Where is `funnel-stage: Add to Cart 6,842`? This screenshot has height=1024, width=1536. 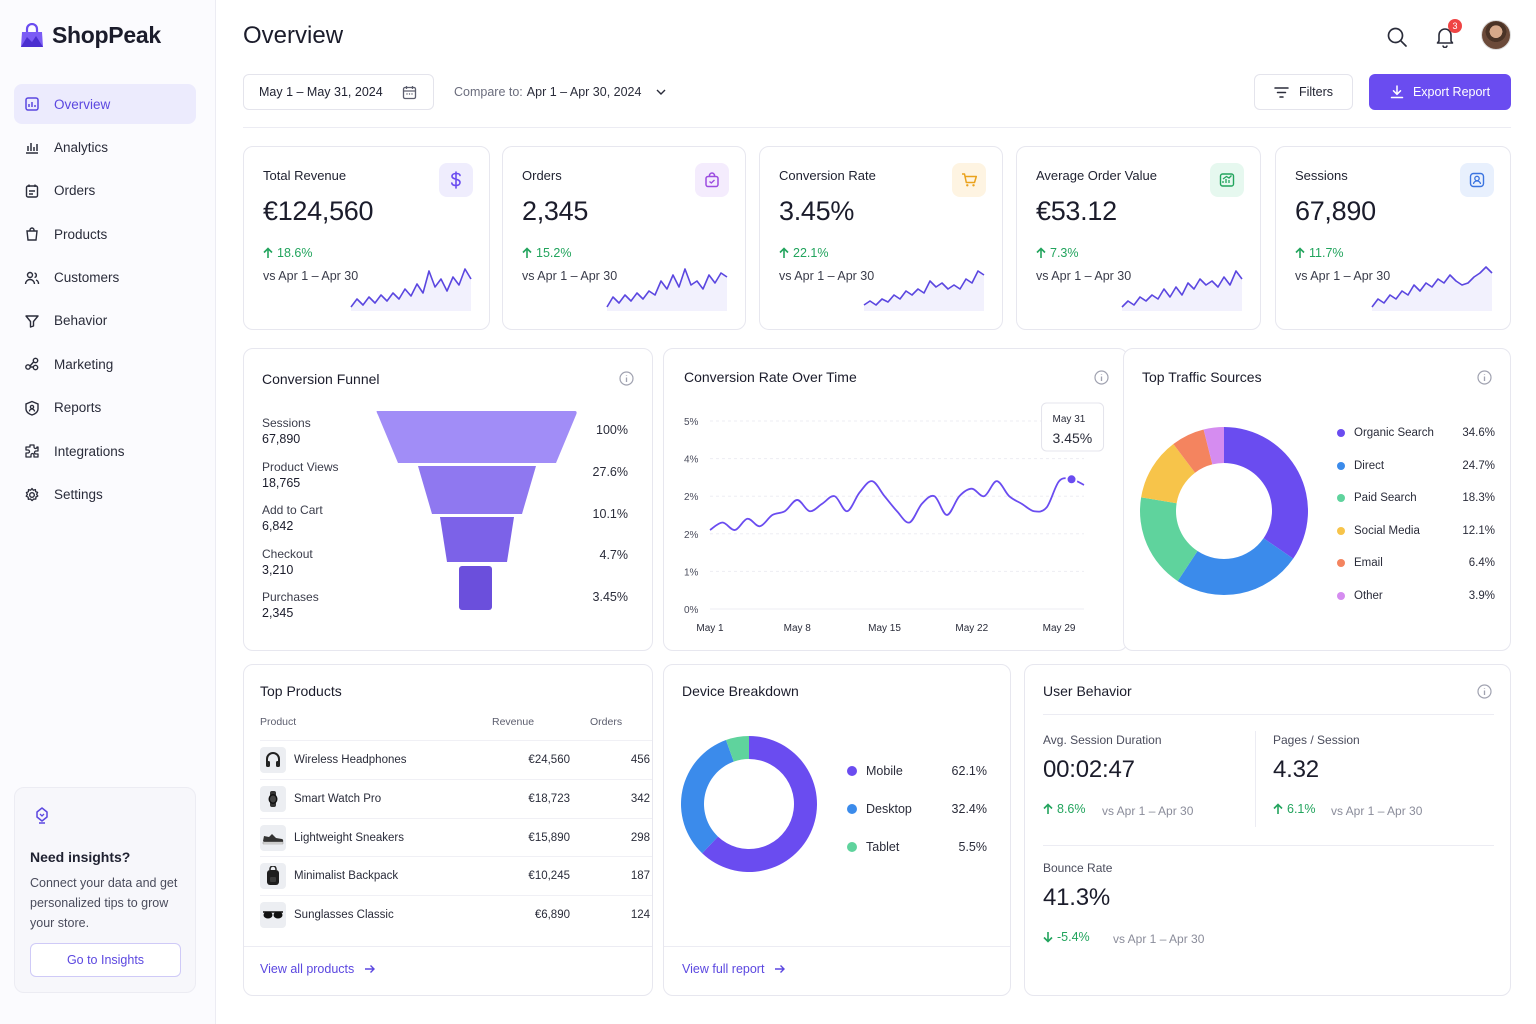
funnel-stage: Add to Cart 6,842 is located at coordinates (292, 518).